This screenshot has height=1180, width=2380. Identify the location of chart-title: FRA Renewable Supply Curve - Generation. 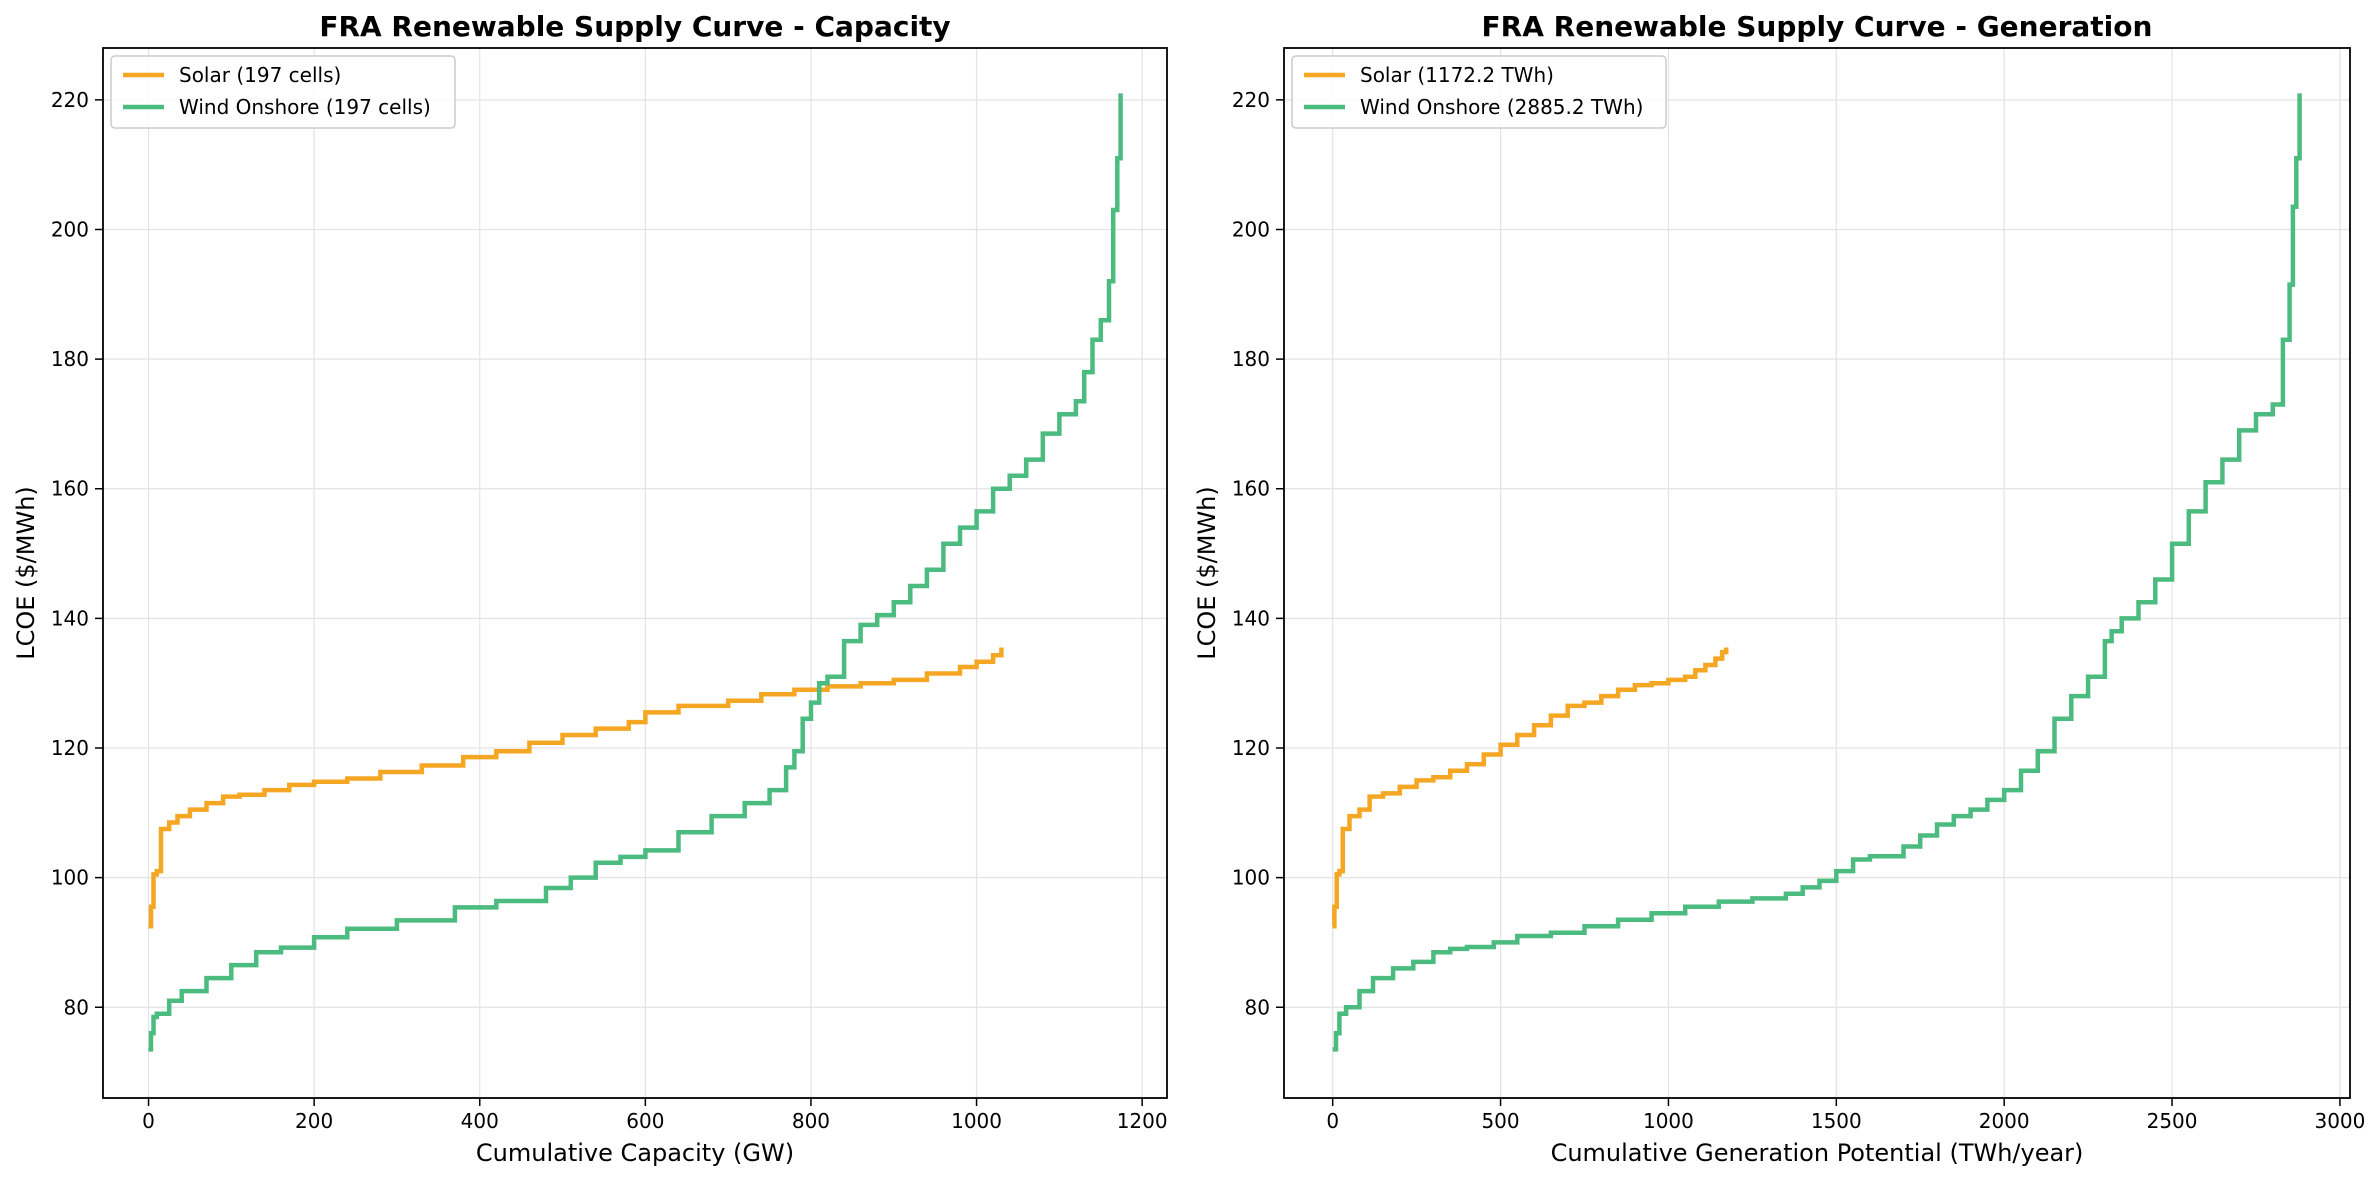
(1817, 26).